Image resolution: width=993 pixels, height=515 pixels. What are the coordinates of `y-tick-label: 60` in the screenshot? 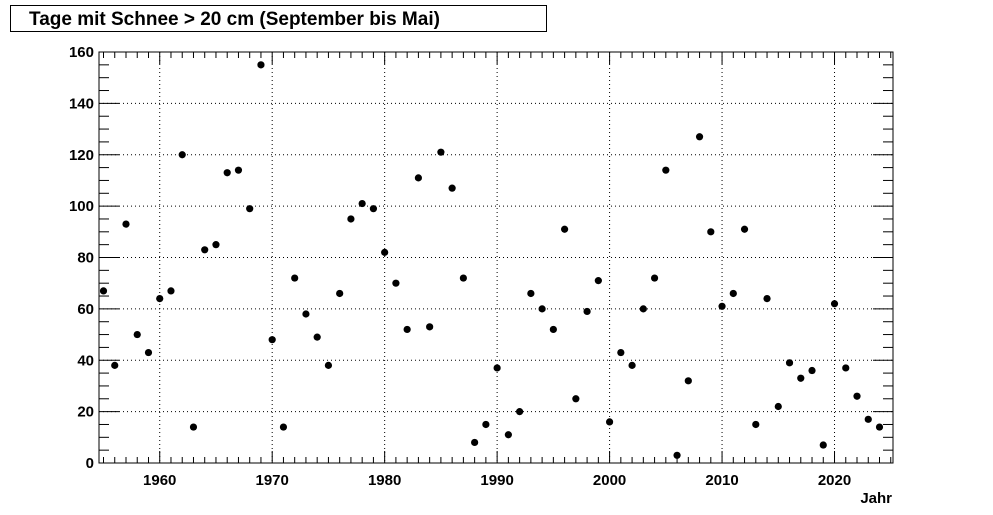 It's located at (85, 309).